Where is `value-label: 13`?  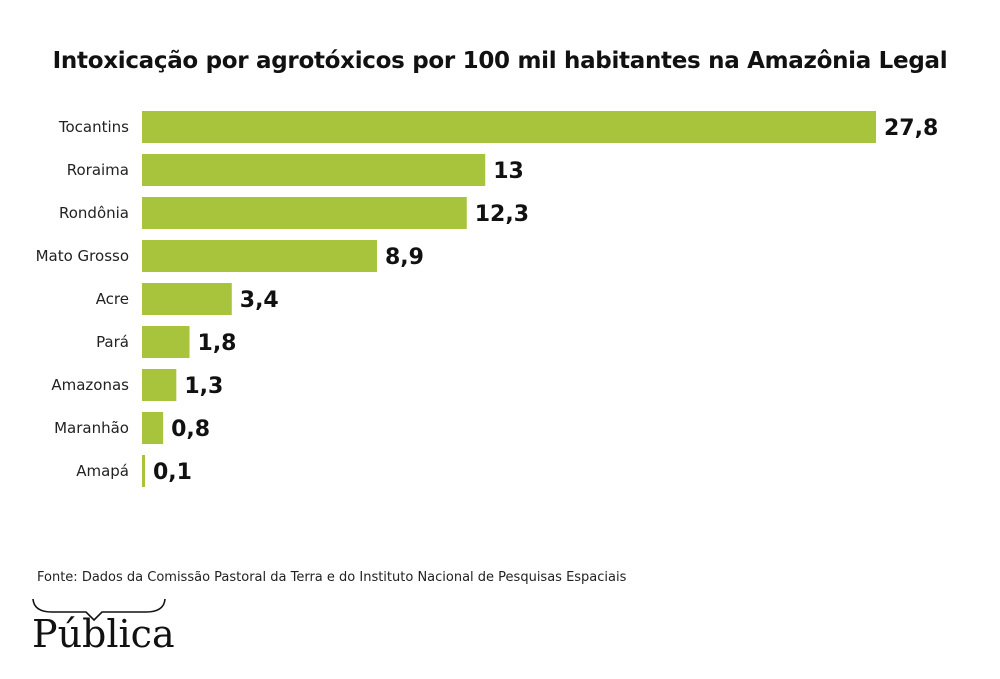 value-label: 13 is located at coordinates (508, 171).